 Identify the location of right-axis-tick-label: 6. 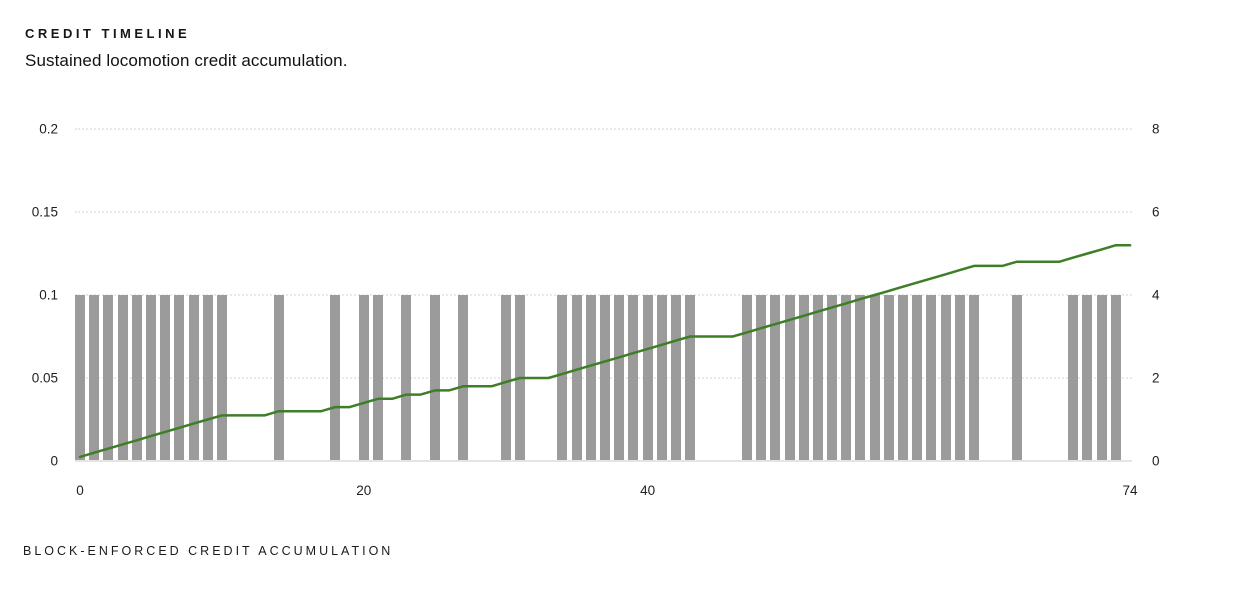
(1156, 212).